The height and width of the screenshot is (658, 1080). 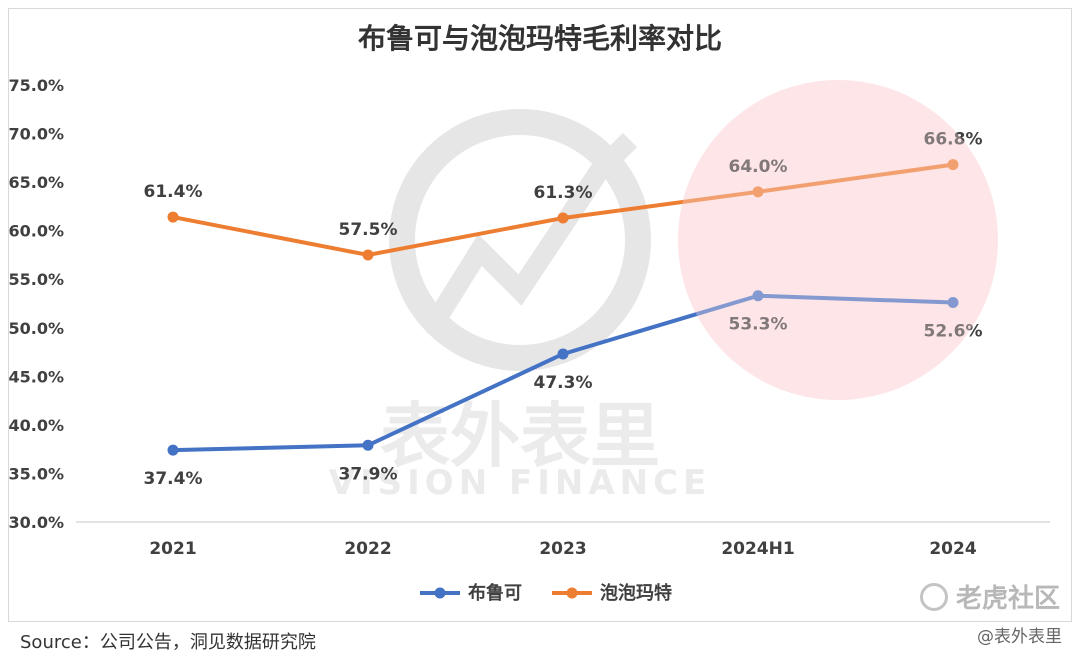 What do you see at coordinates (520, 436) in the screenshot?
I see `watermark-cn: 表外表里` at bounding box center [520, 436].